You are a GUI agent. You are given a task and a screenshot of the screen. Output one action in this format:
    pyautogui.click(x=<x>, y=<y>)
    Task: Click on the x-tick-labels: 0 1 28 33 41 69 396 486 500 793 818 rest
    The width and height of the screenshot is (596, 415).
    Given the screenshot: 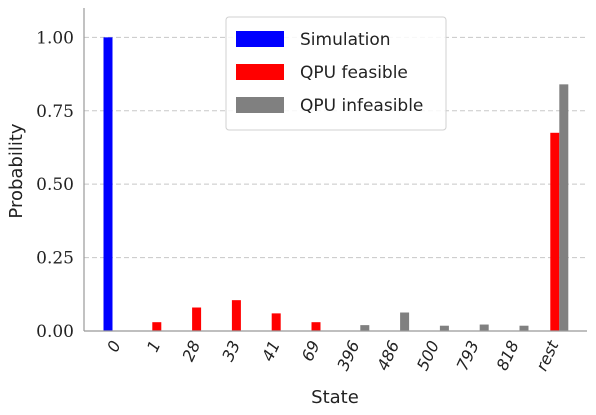 What is the action you would take?
    pyautogui.click(x=333, y=355)
    